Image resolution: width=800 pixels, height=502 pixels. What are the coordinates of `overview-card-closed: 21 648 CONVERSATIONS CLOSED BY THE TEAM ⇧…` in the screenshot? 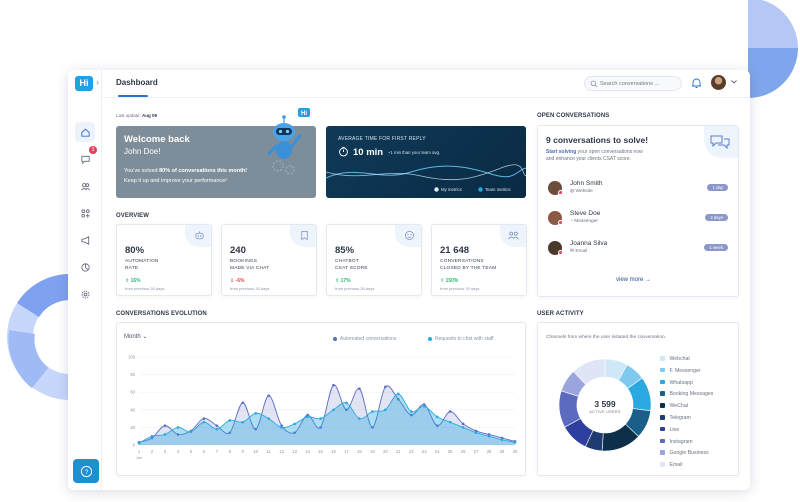 It's located at (479, 260).